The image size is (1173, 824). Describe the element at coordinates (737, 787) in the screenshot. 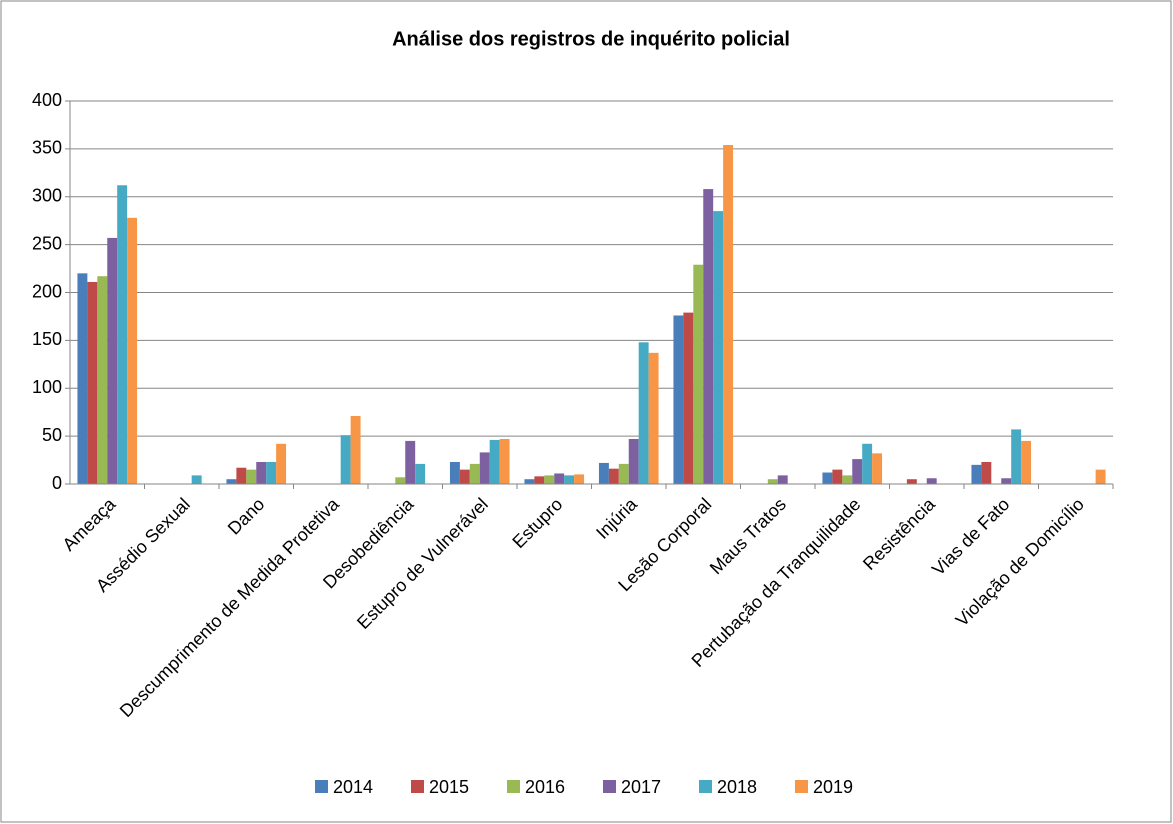

I see `legend-label: 2018` at that location.